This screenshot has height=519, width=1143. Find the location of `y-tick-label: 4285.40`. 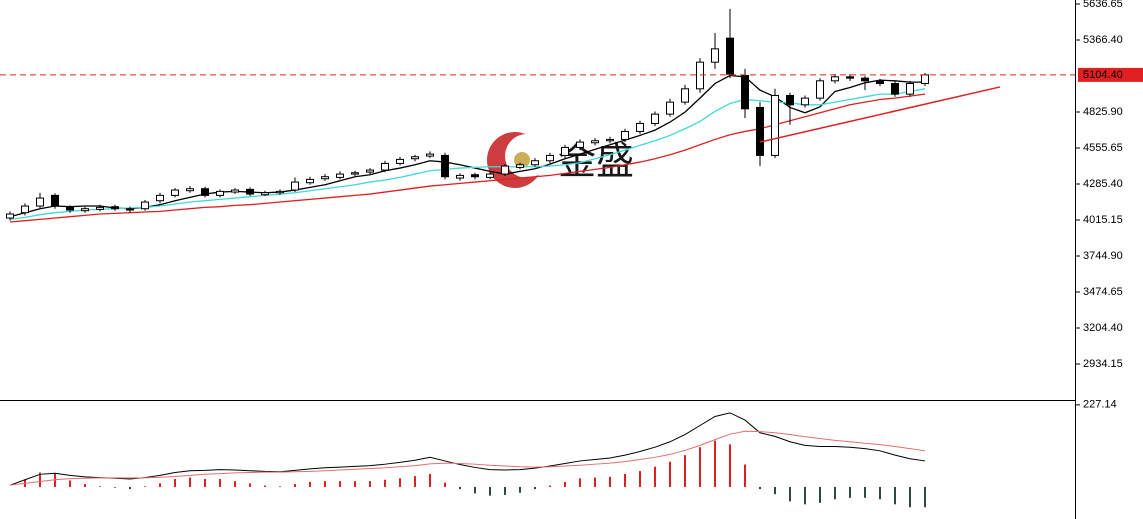

y-tick-label: 4285.40 is located at coordinates (1103, 184).